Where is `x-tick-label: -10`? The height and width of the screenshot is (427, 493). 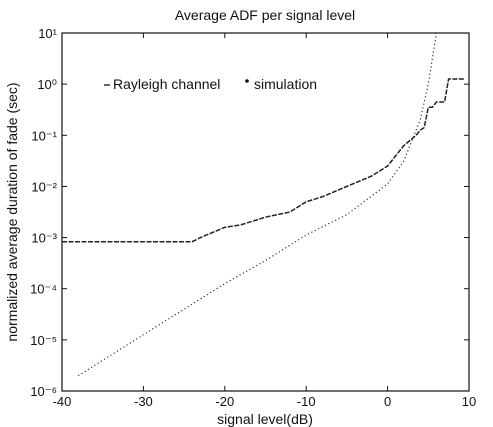
x-tick-label: -10 is located at coordinates (306, 401).